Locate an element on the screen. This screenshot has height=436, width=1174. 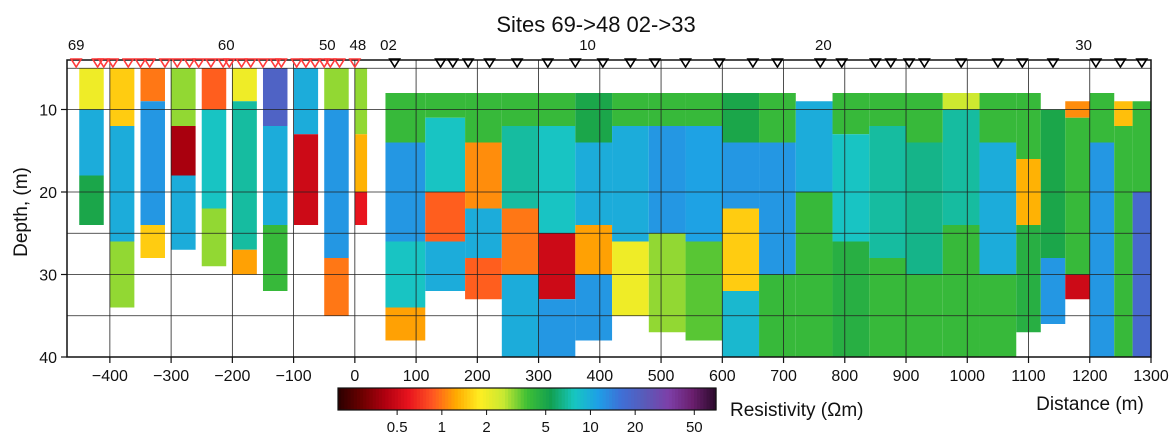
colorbar-tick-label: 2 is located at coordinates (486, 427).